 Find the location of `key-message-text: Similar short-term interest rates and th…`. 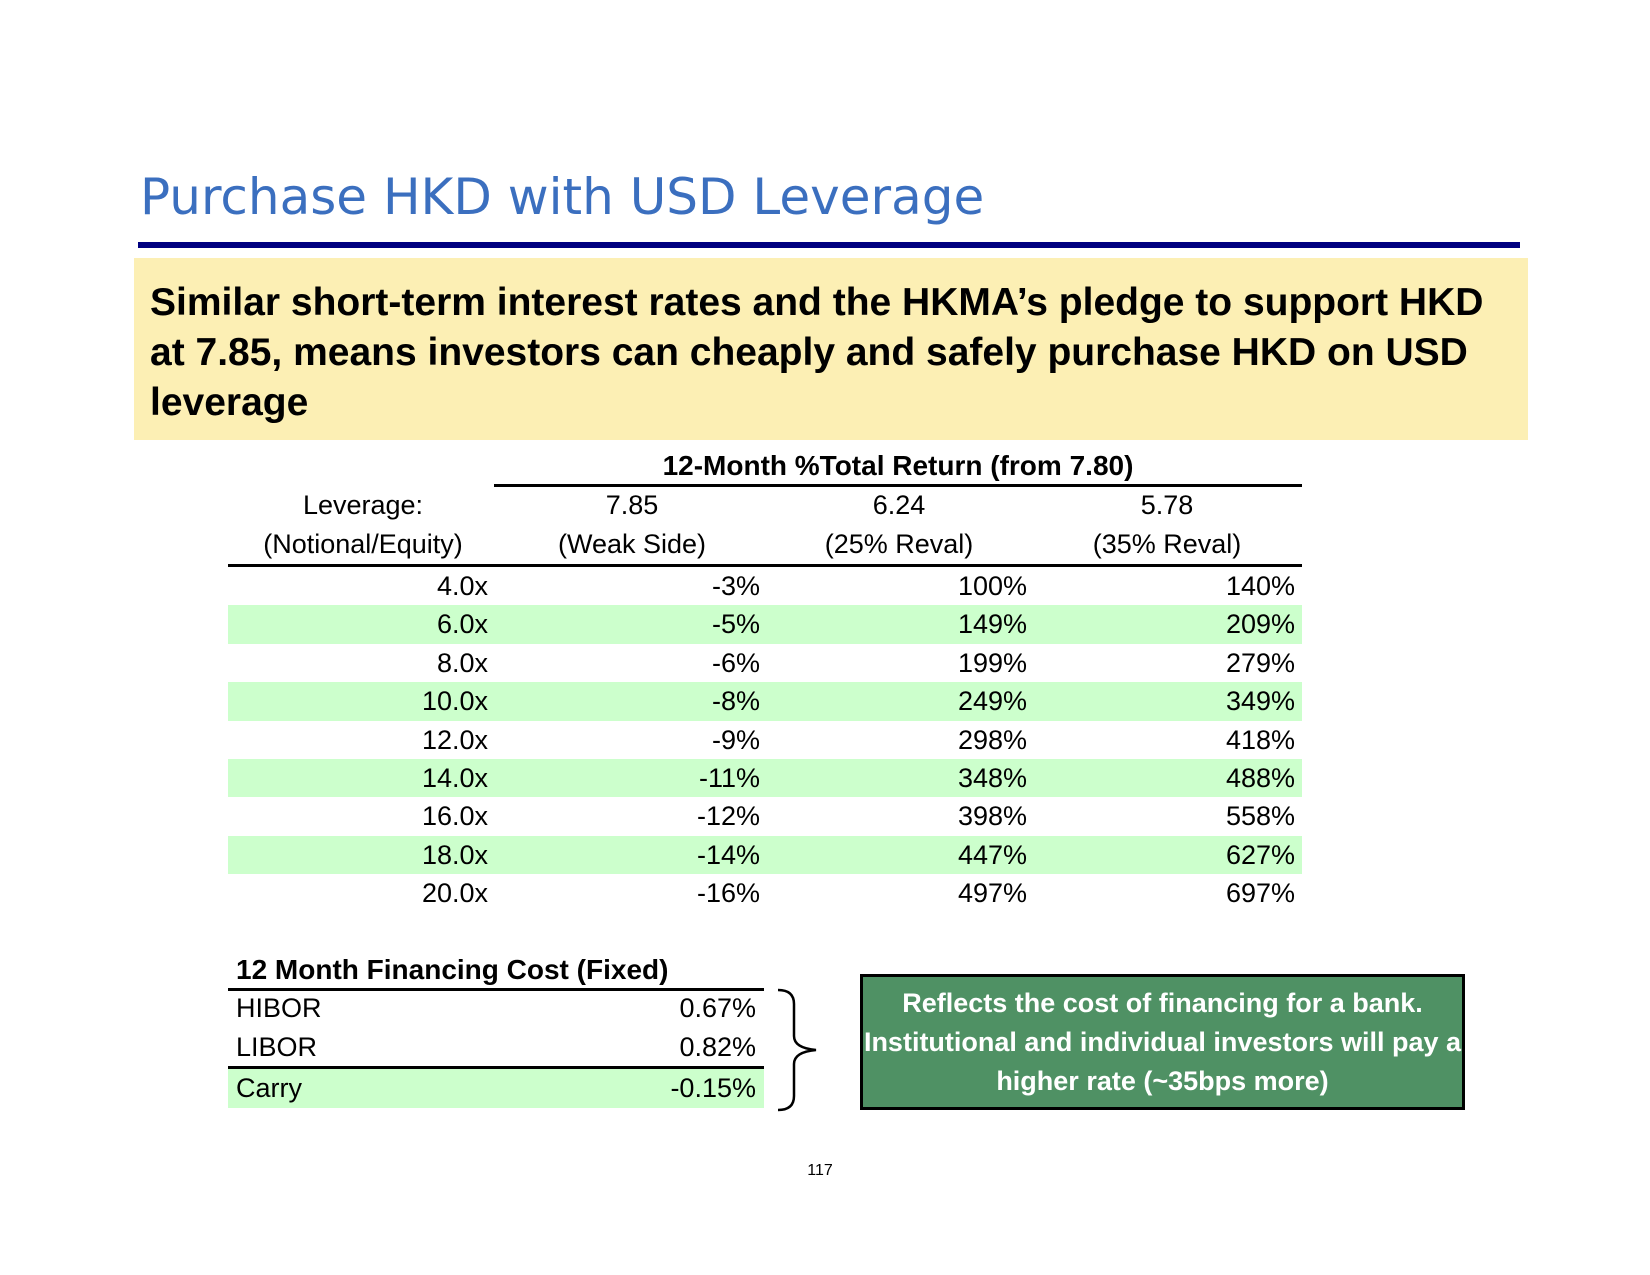

key-message-text: Similar short-term interest rates and th… is located at coordinates (817, 352).